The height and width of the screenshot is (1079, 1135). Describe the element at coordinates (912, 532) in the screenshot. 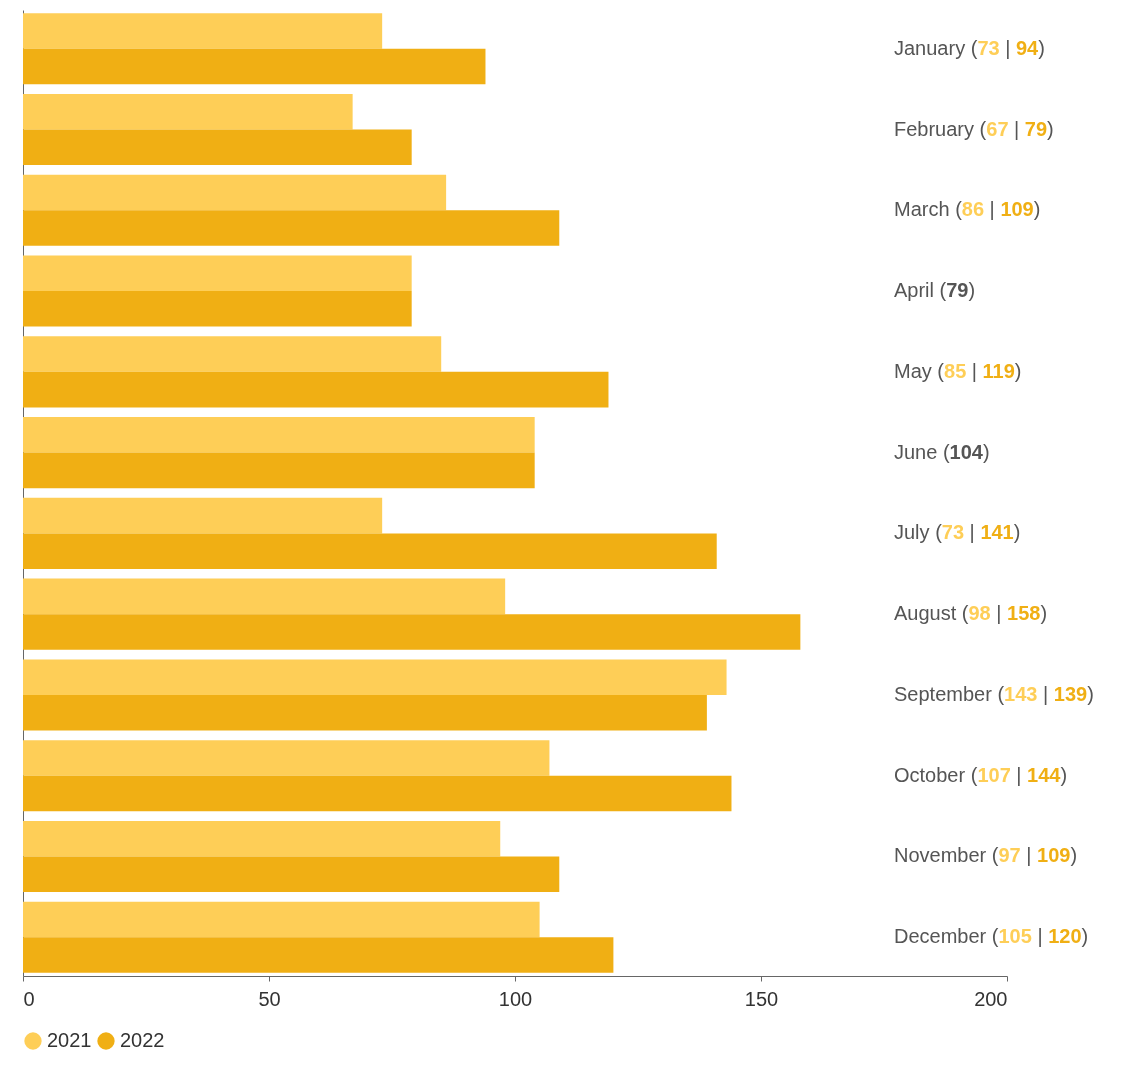

I see `y-tick-label: July` at that location.